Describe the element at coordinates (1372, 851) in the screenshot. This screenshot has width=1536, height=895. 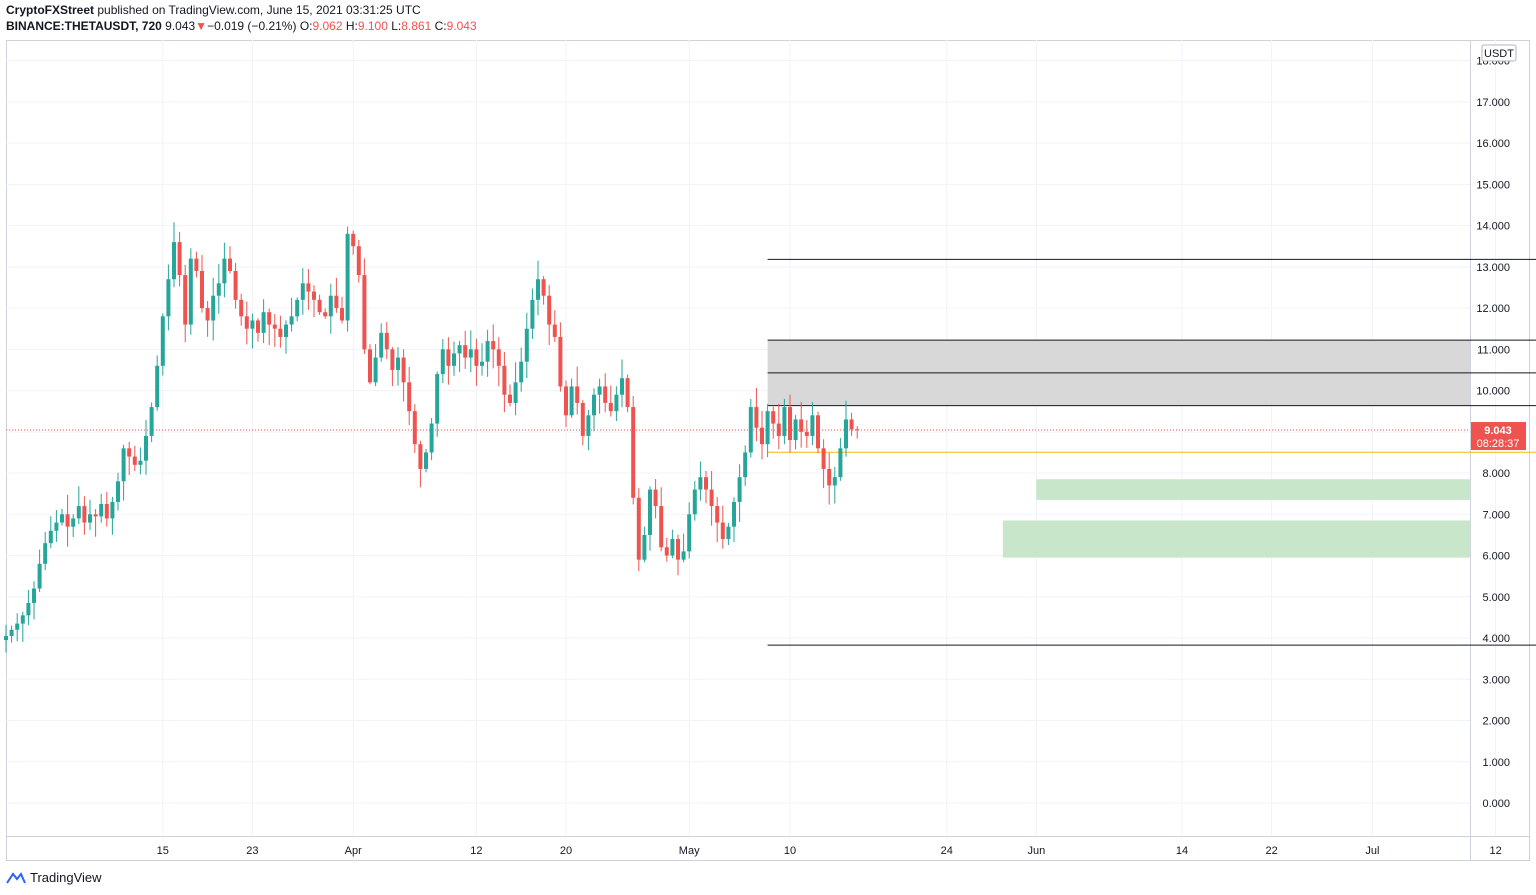
I see `x-tick-label: Jul` at that location.